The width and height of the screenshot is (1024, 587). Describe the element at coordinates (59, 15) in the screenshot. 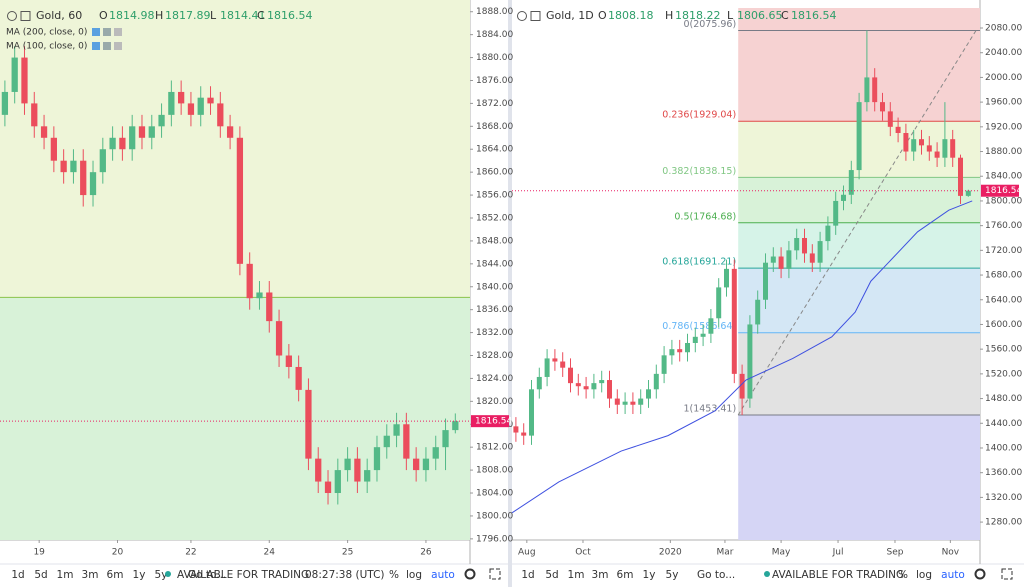

I see `symbol-title: Gold, 60` at that location.